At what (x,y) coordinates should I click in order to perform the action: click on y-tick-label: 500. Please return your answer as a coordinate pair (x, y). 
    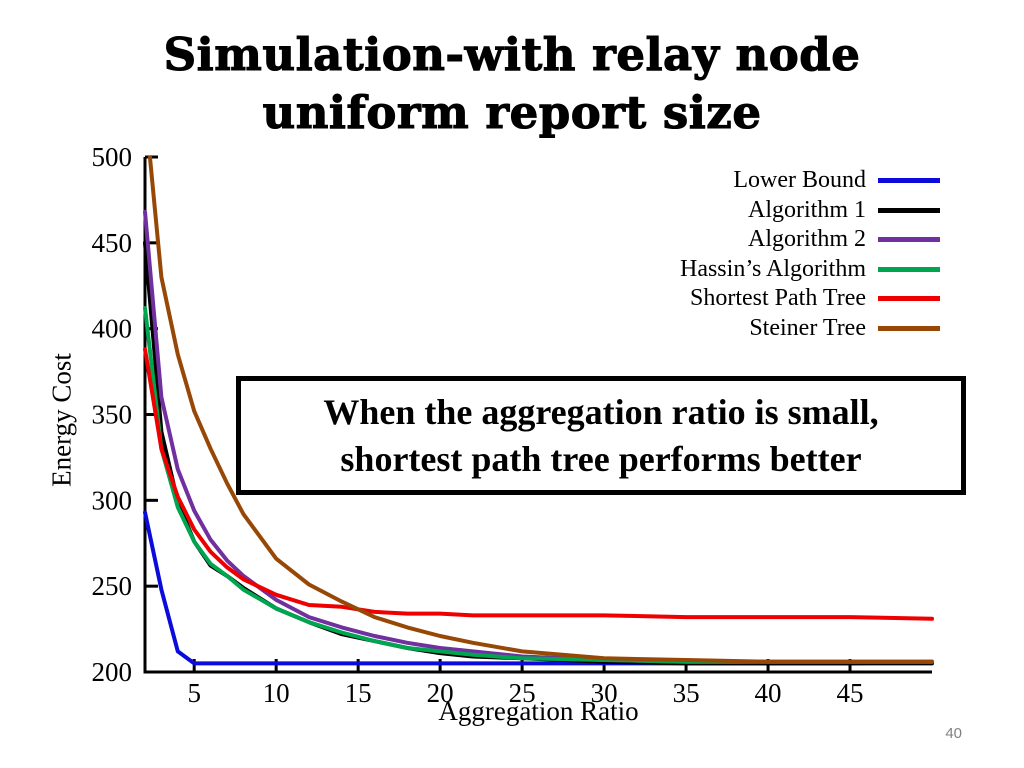
    Looking at the image, I should click on (112, 157).